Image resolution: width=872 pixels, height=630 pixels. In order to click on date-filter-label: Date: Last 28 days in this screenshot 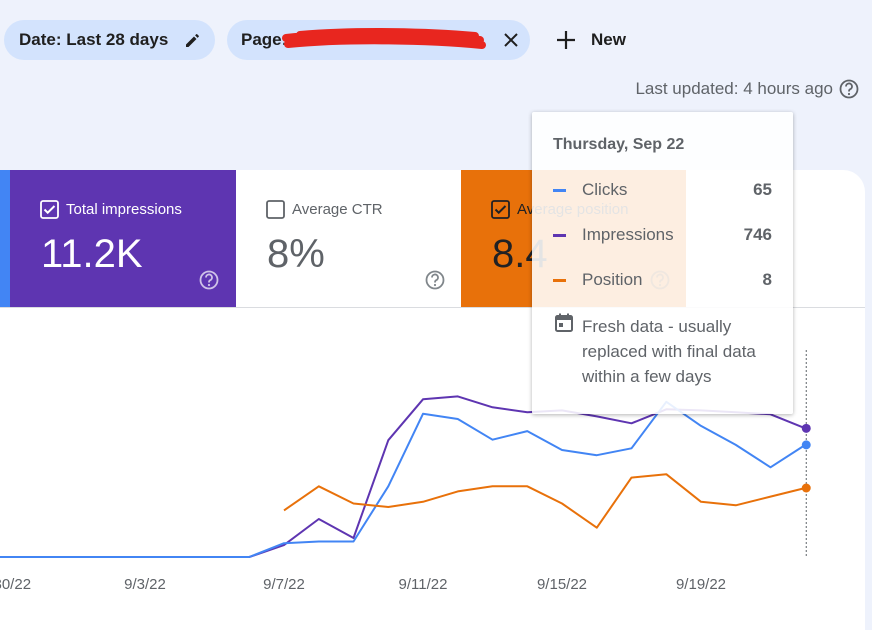, I will do `click(94, 39)`.